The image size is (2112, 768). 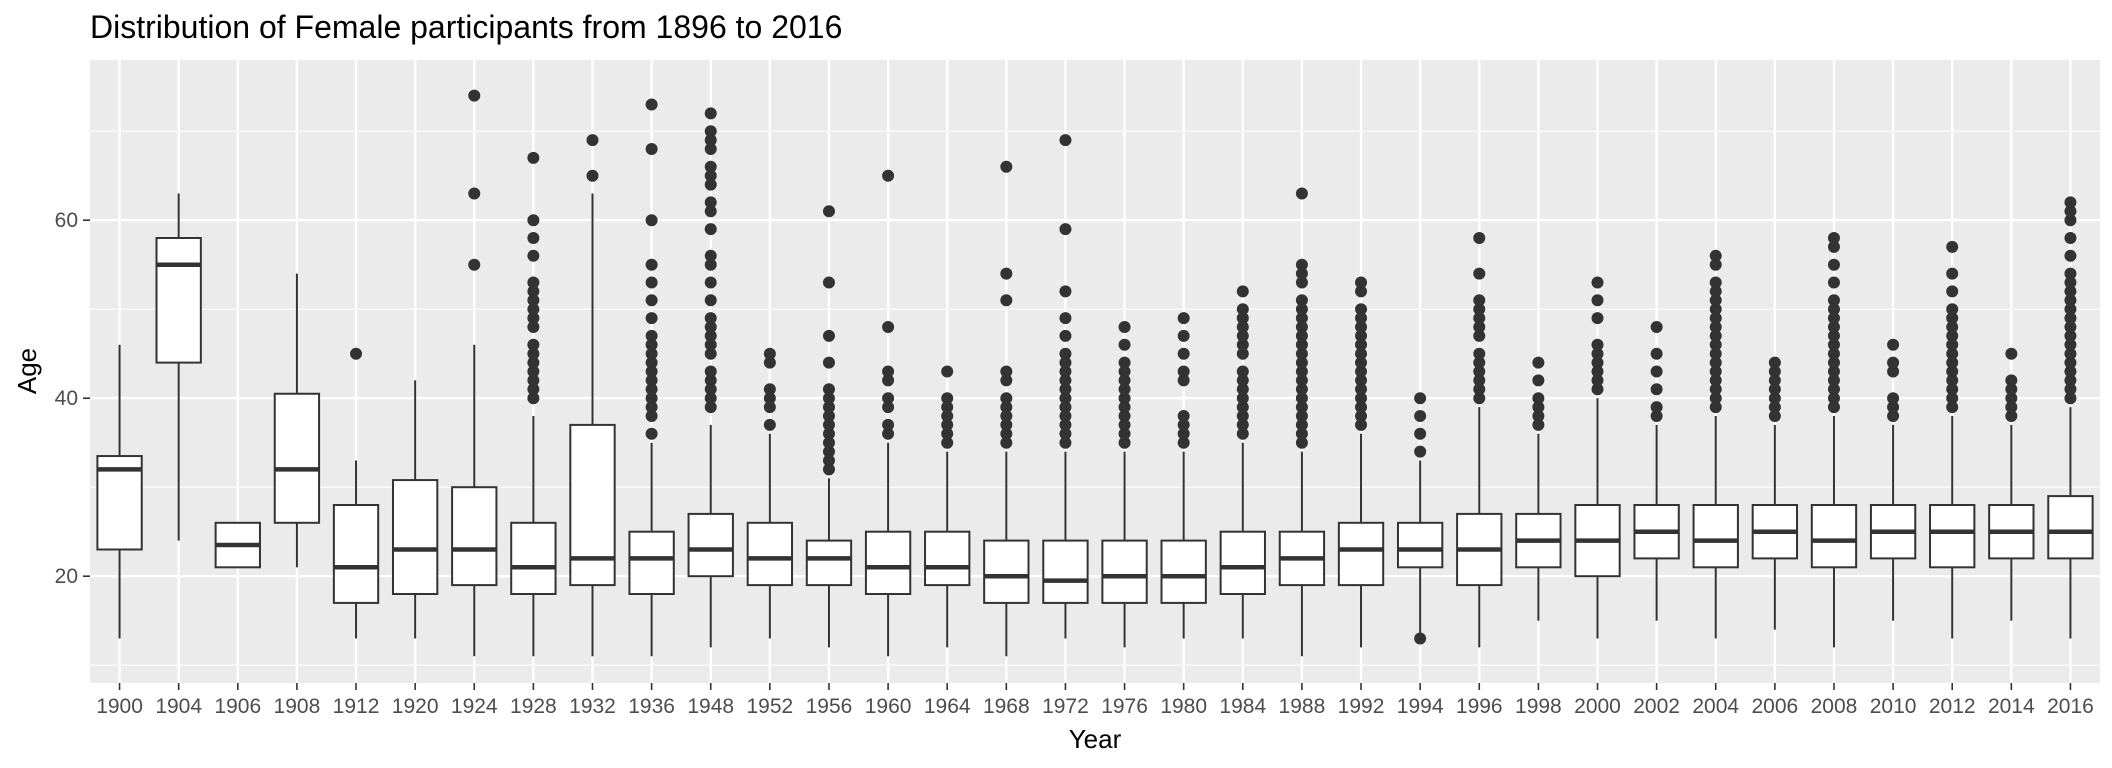 What do you see at coordinates (1095, 739) in the screenshot?
I see `x-axis-title: Year` at bounding box center [1095, 739].